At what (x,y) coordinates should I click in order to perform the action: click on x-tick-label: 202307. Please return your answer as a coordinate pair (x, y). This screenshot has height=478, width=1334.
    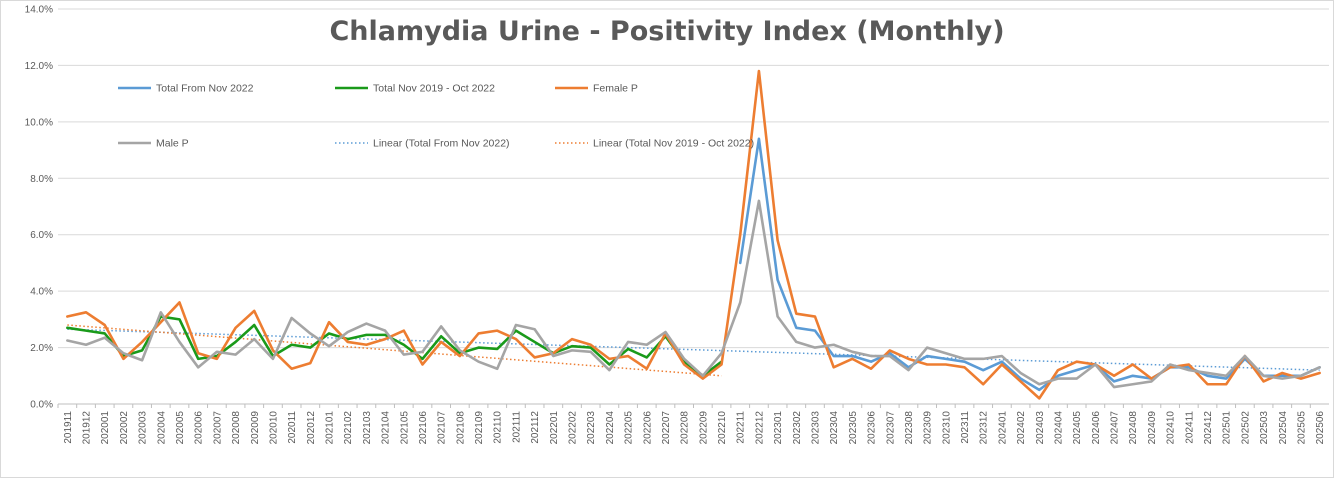
    Looking at the image, I should click on (890, 428).